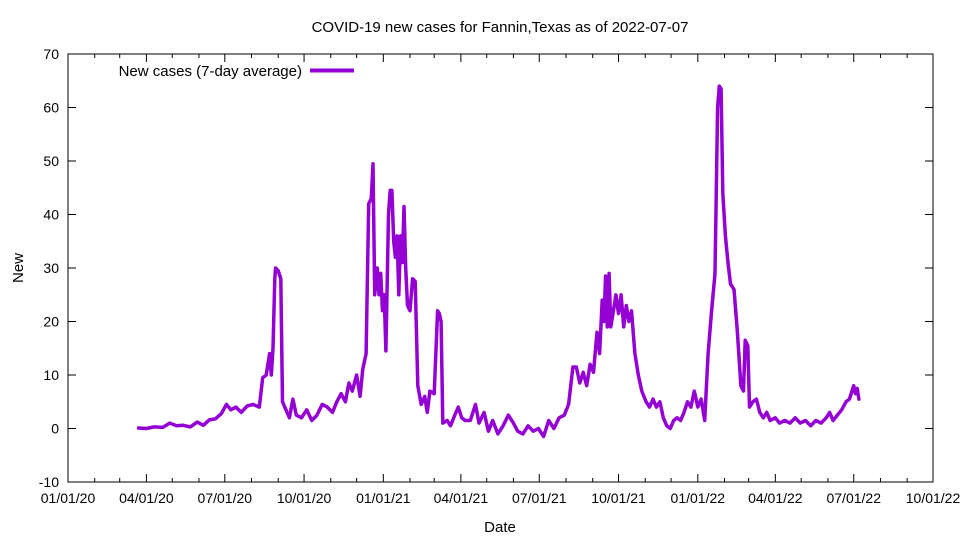  What do you see at coordinates (304, 498) in the screenshot?
I see `x-tick-label: 10/01/20` at bounding box center [304, 498].